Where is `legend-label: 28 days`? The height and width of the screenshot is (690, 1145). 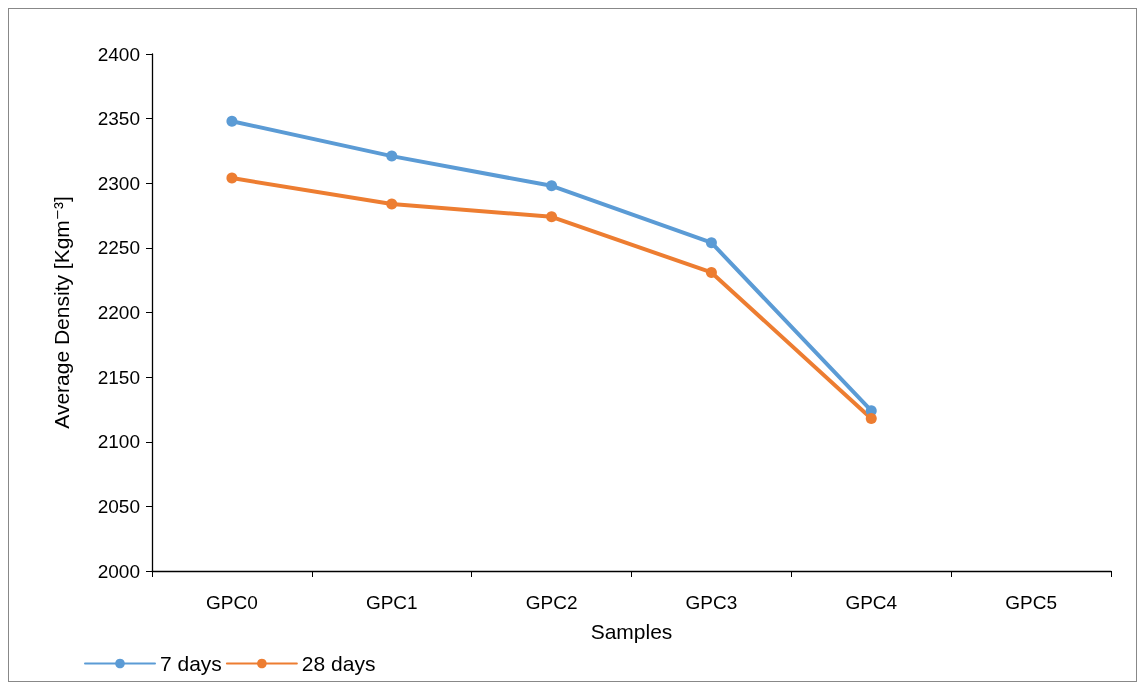 legend-label: 28 days is located at coordinates (338, 663).